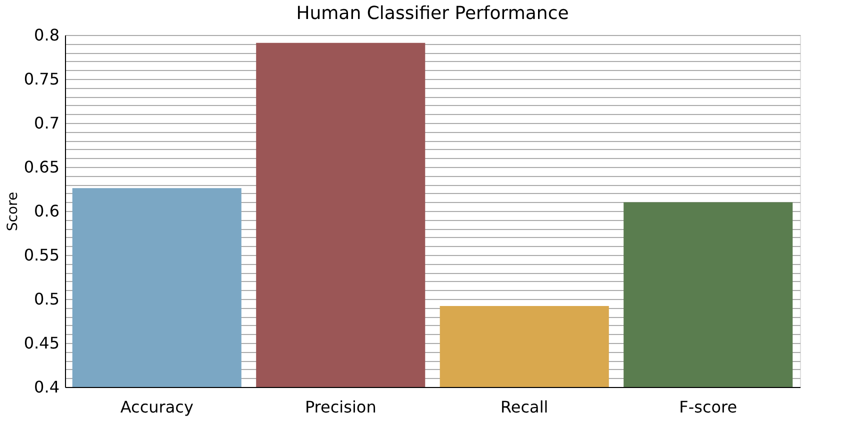  What do you see at coordinates (47, 35) in the screenshot?
I see `y-tick-label: 0.8` at bounding box center [47, 35].